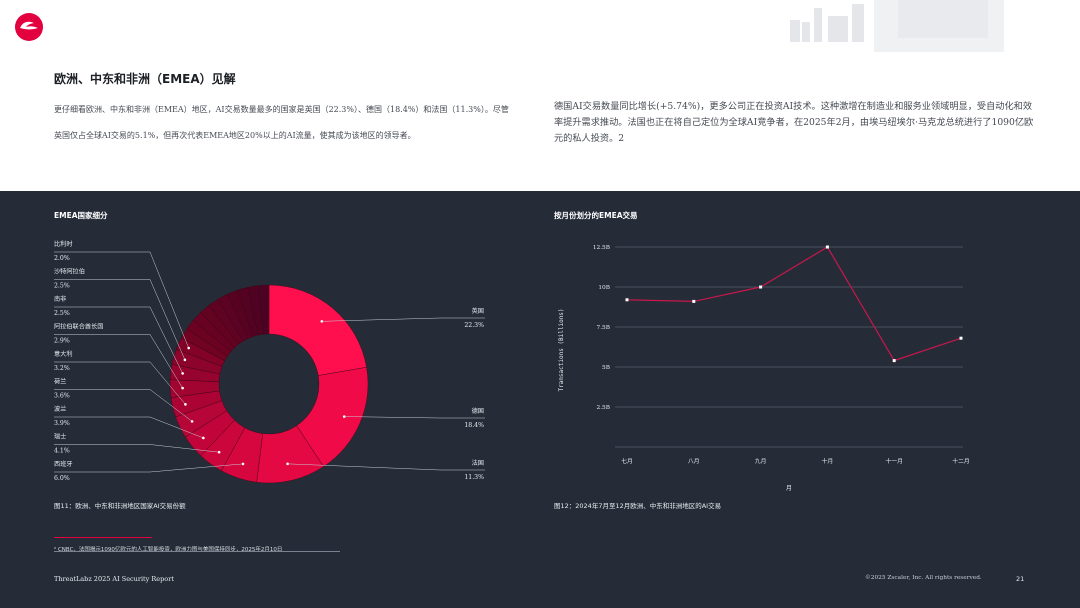 The width and height of the screenshot is (1080, 608). I want to click on series-line, so click(794, 304).